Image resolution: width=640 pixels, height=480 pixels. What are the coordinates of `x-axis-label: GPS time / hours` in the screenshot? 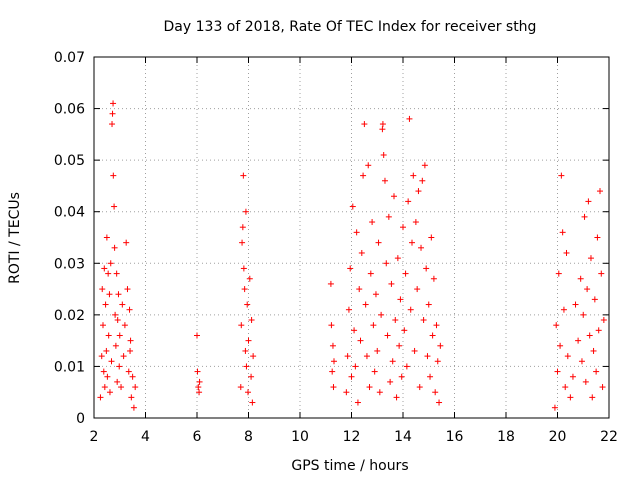 It's located at (349, 466).